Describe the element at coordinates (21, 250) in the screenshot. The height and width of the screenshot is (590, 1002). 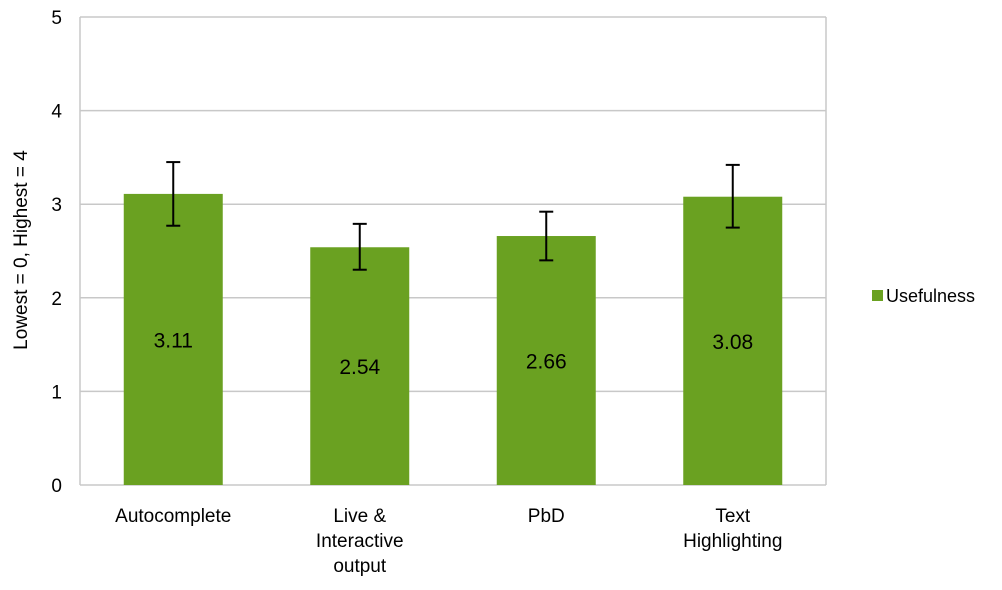
I see `y-axis-label: Lowest = 0, Highest = 4` at that location.